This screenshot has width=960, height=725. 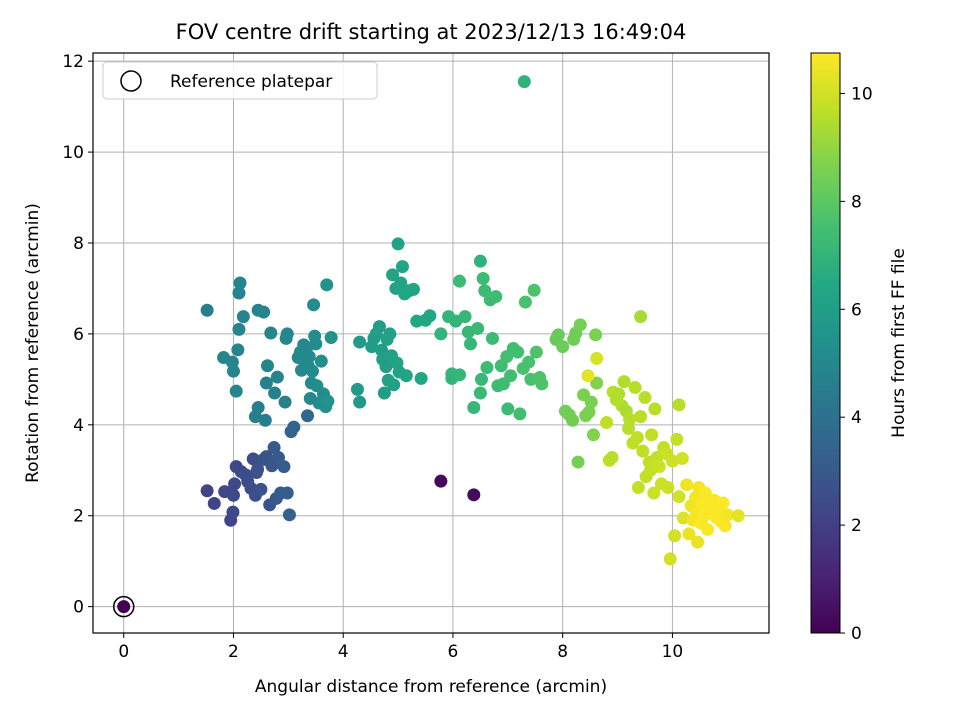 What do you see at coordinates (73, 62) in the screenshot?
I see `y-tick-label: 12` at bounding box center [73, 62].